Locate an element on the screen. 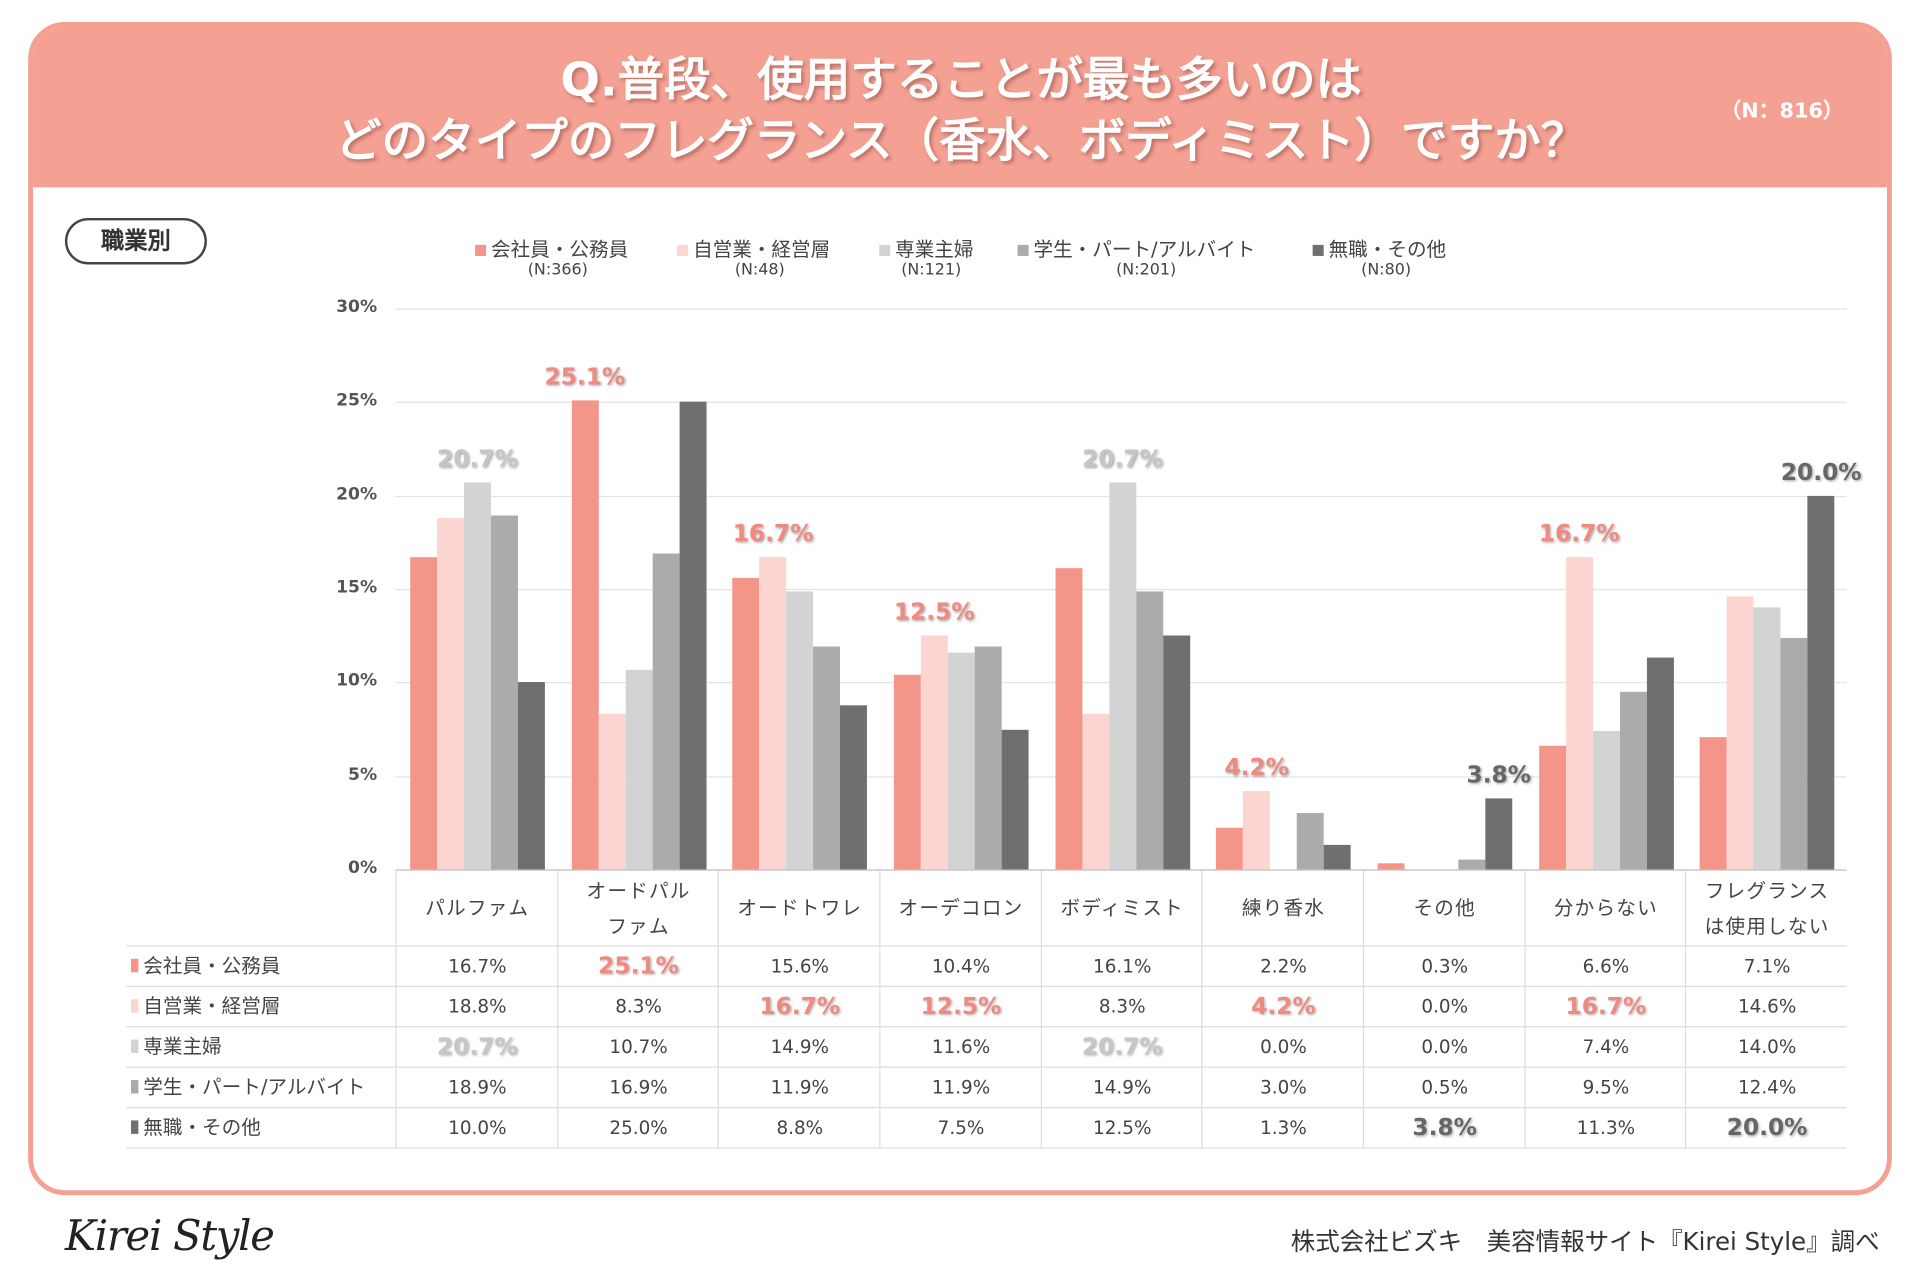 The height and width of the screenshot is (1280, 1920). table-cell: 7.1% is located at coordinates (1766, 966).